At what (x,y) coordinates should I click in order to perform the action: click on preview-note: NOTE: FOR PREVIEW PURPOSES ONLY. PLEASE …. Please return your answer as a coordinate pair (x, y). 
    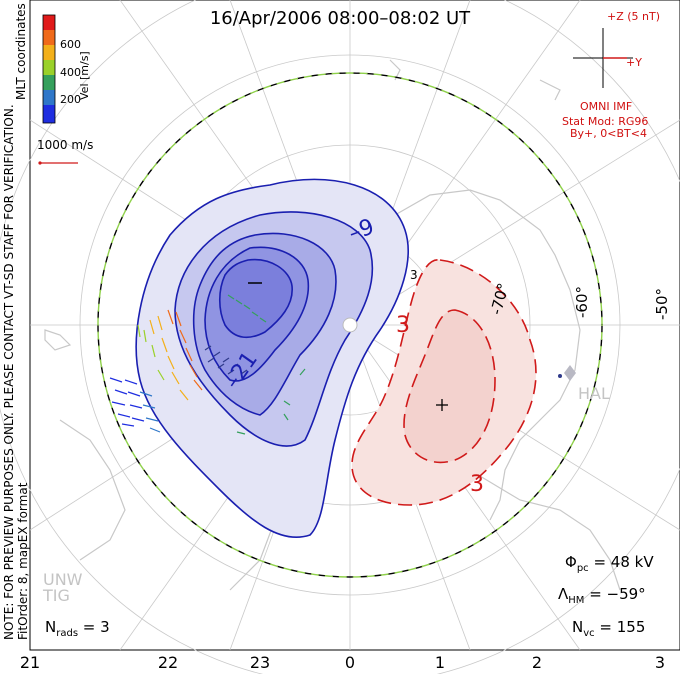
    Looking at the image, I should click on (9, 372).